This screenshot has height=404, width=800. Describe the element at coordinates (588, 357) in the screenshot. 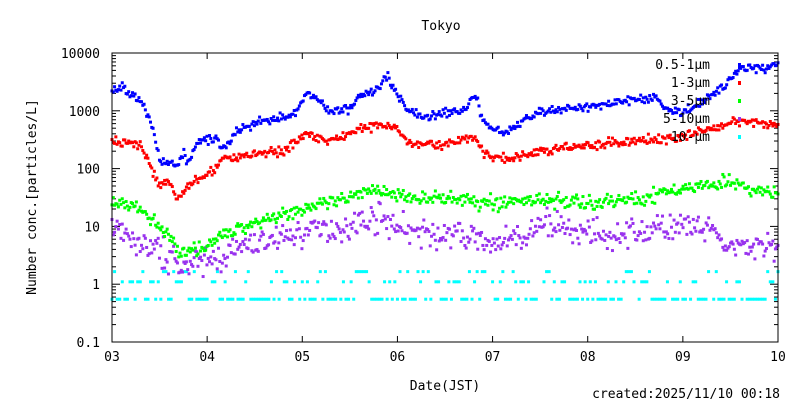

I see `x-tick-label: 08` at that location.